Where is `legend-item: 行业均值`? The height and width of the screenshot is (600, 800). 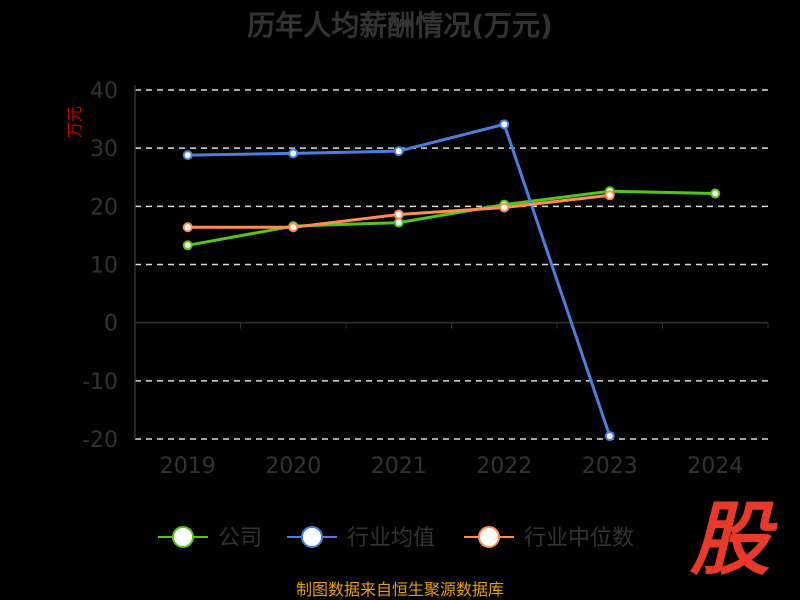
legend-item: 行业均值 is located at coordinates (361, 538).